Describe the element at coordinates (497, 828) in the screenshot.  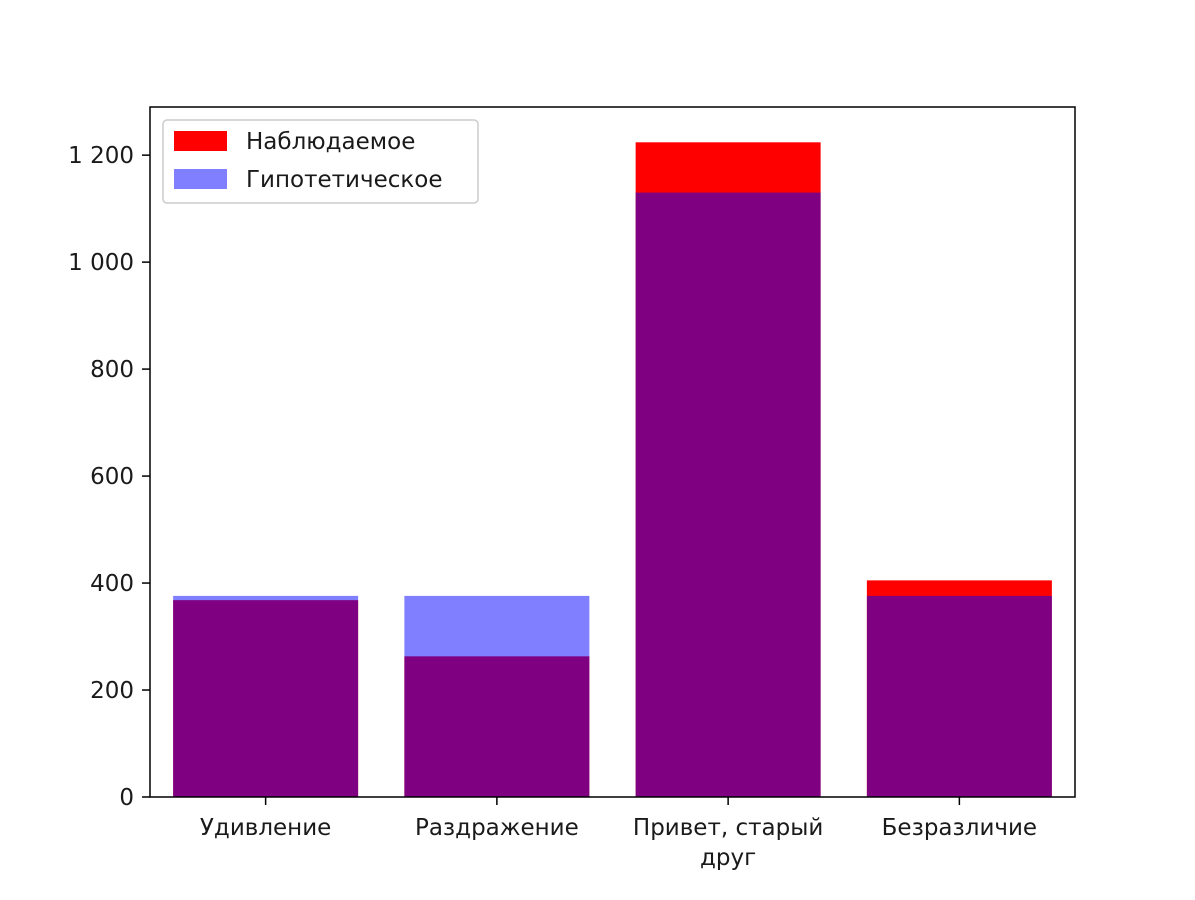
I see `x-tick-label: Раздражение` at that location.